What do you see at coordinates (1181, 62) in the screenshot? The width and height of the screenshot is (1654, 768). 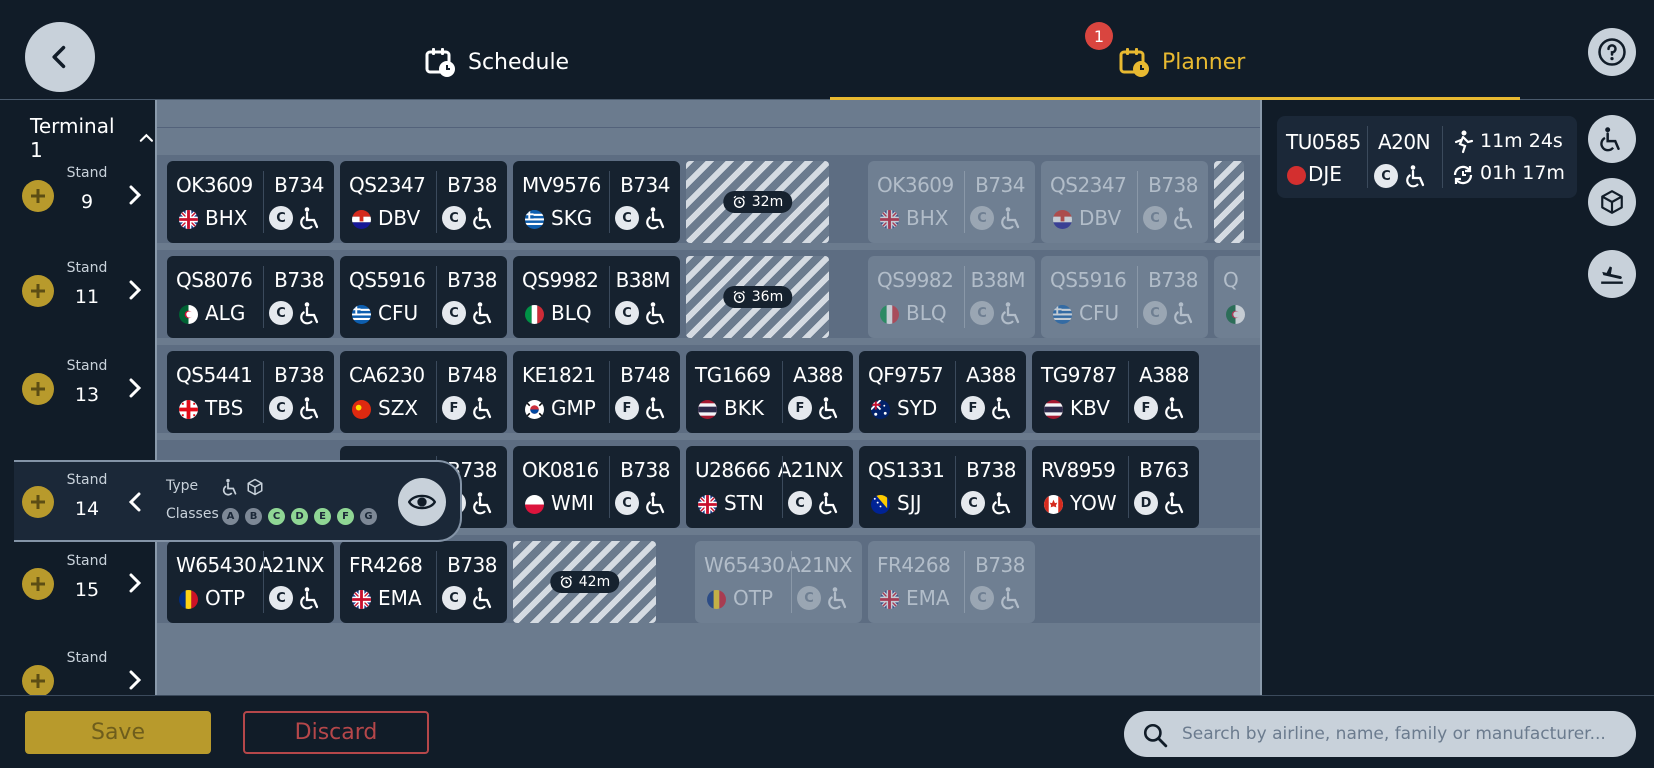 I see `tab-planner: Planner` at bounding box center [1181, 62].